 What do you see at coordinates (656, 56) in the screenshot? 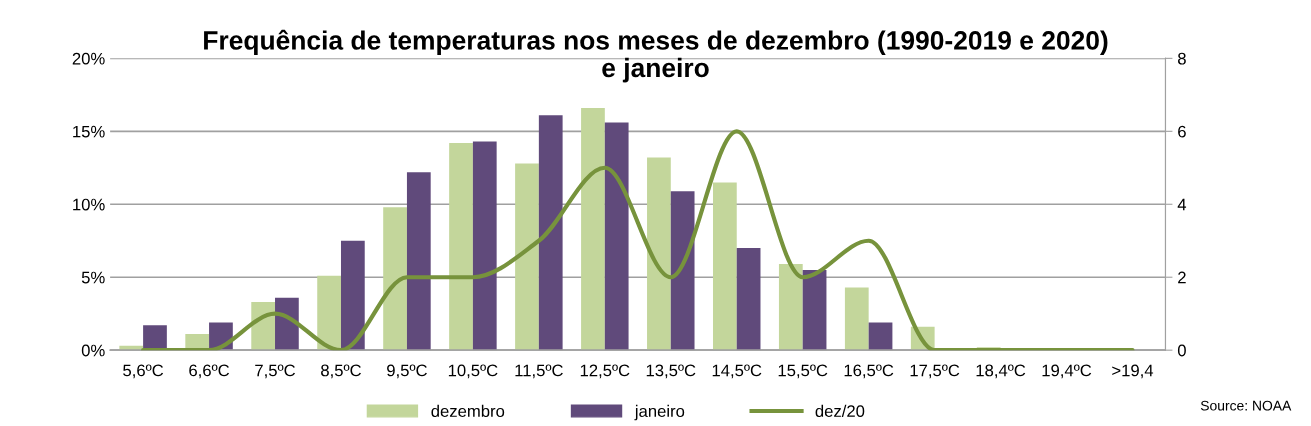
I see `chart-title: Frequência de temperaturas nos meses de dezembro (1990-2019 e 2020) e janeiro` at bounding box center [656, 56].